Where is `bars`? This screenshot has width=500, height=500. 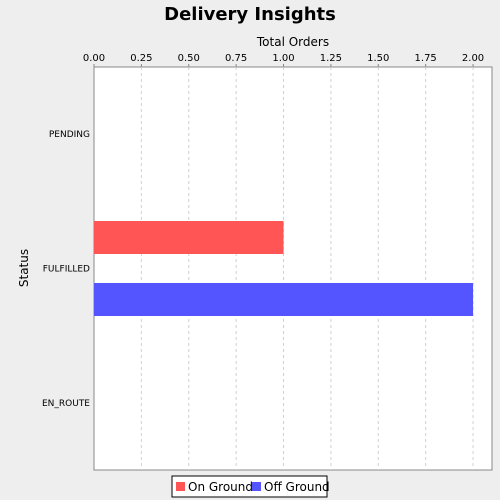
bars is located at coordinates (284, 268).